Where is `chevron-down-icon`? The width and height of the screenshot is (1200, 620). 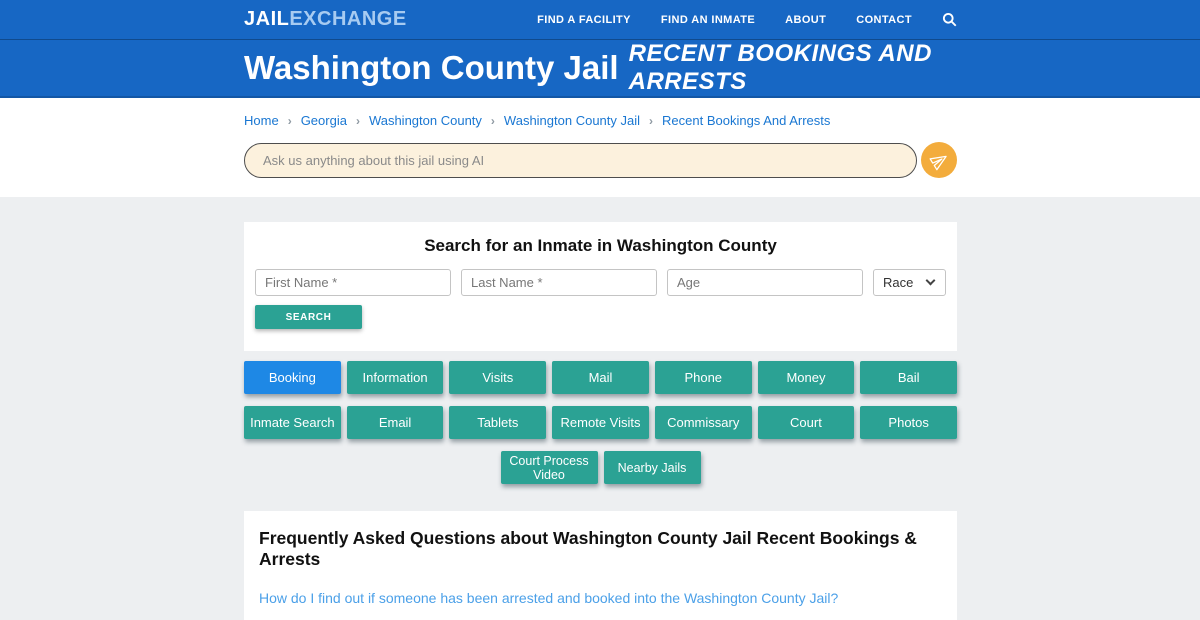
chevron-down-icon is located at coordinates (930, 280).